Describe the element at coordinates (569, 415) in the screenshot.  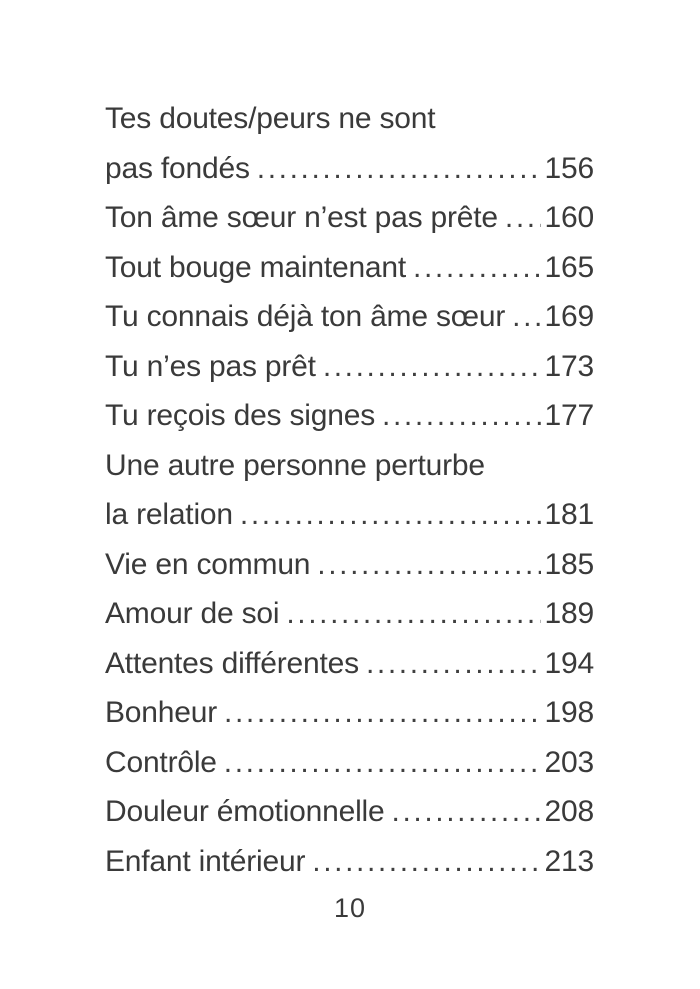
I see `toc-page-number: 177` at that location.